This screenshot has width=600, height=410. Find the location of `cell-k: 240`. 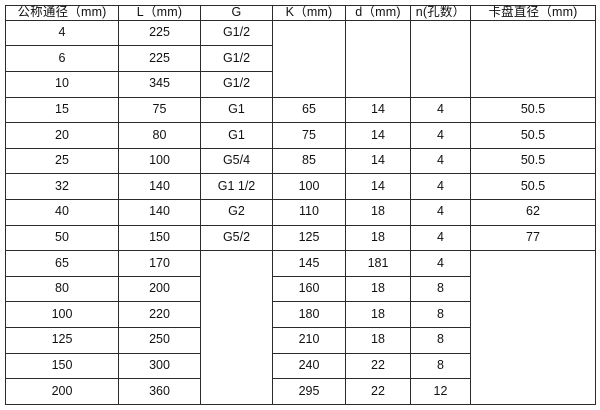

cell-k: 240 is located at coordinates (309, 366).